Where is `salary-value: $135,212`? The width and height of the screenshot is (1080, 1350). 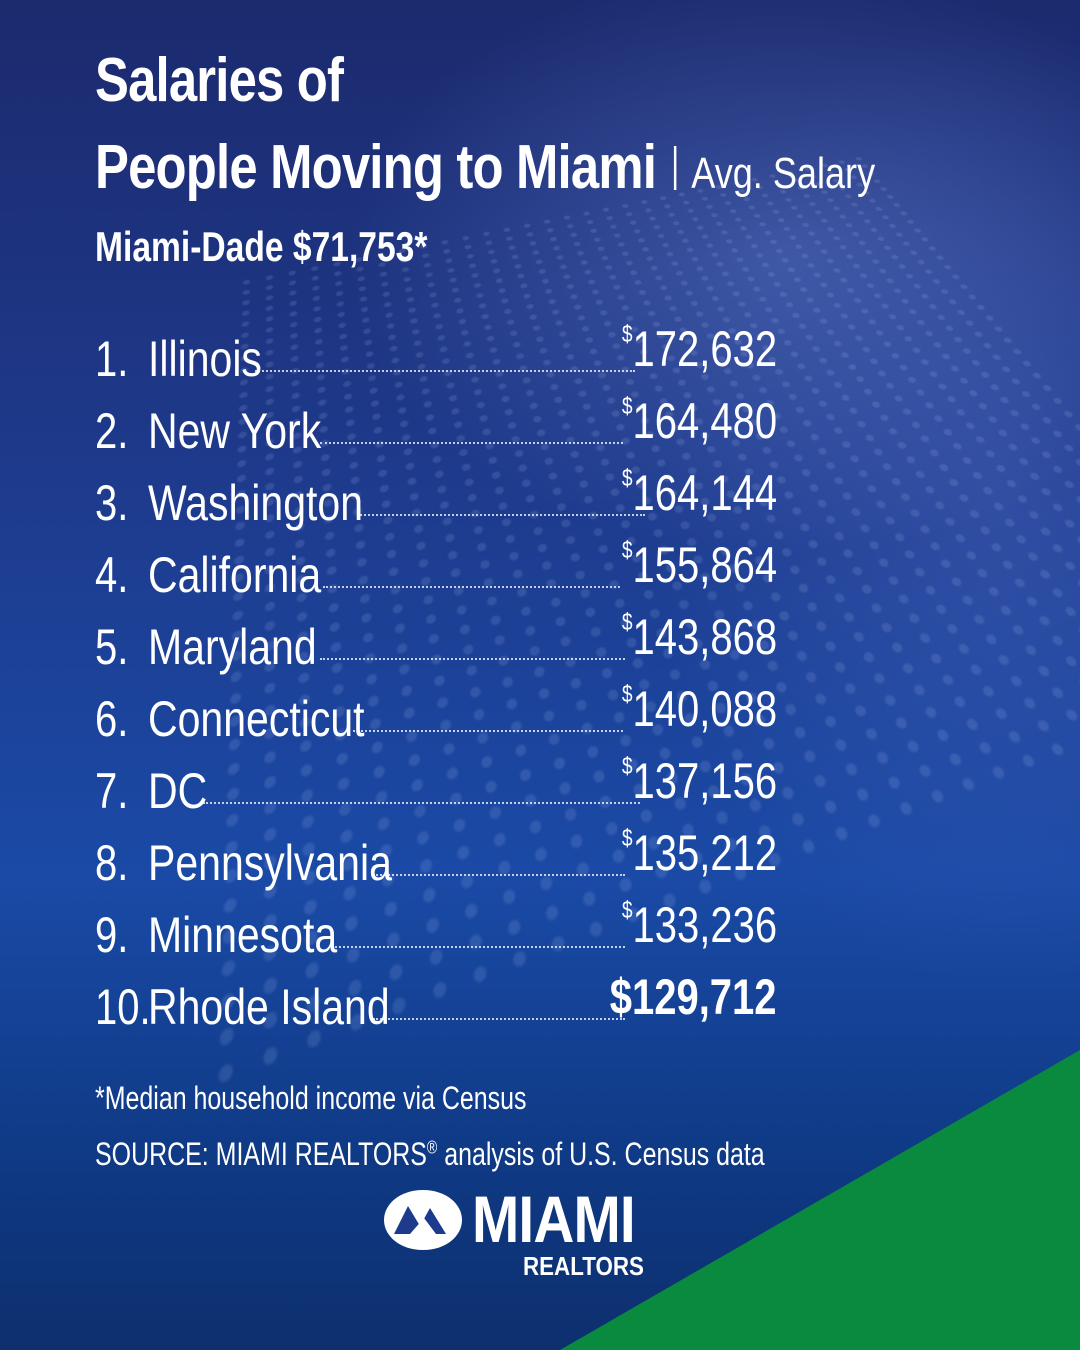 salary-value: $135,212 is located at coordinates (699, 852).